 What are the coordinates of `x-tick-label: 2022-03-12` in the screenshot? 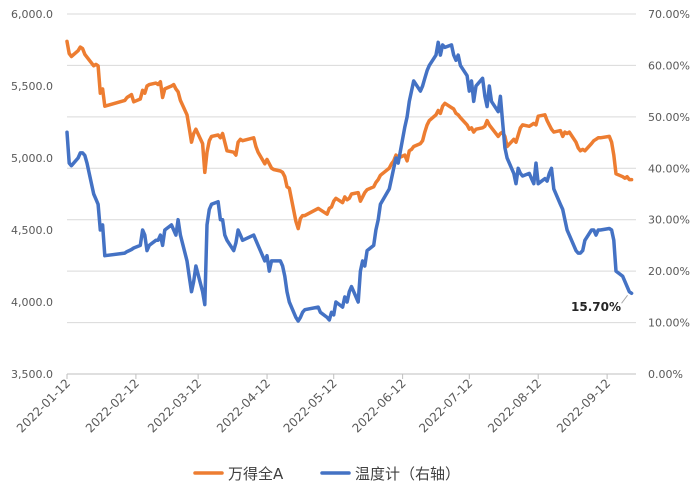 It's located at (174, 405).